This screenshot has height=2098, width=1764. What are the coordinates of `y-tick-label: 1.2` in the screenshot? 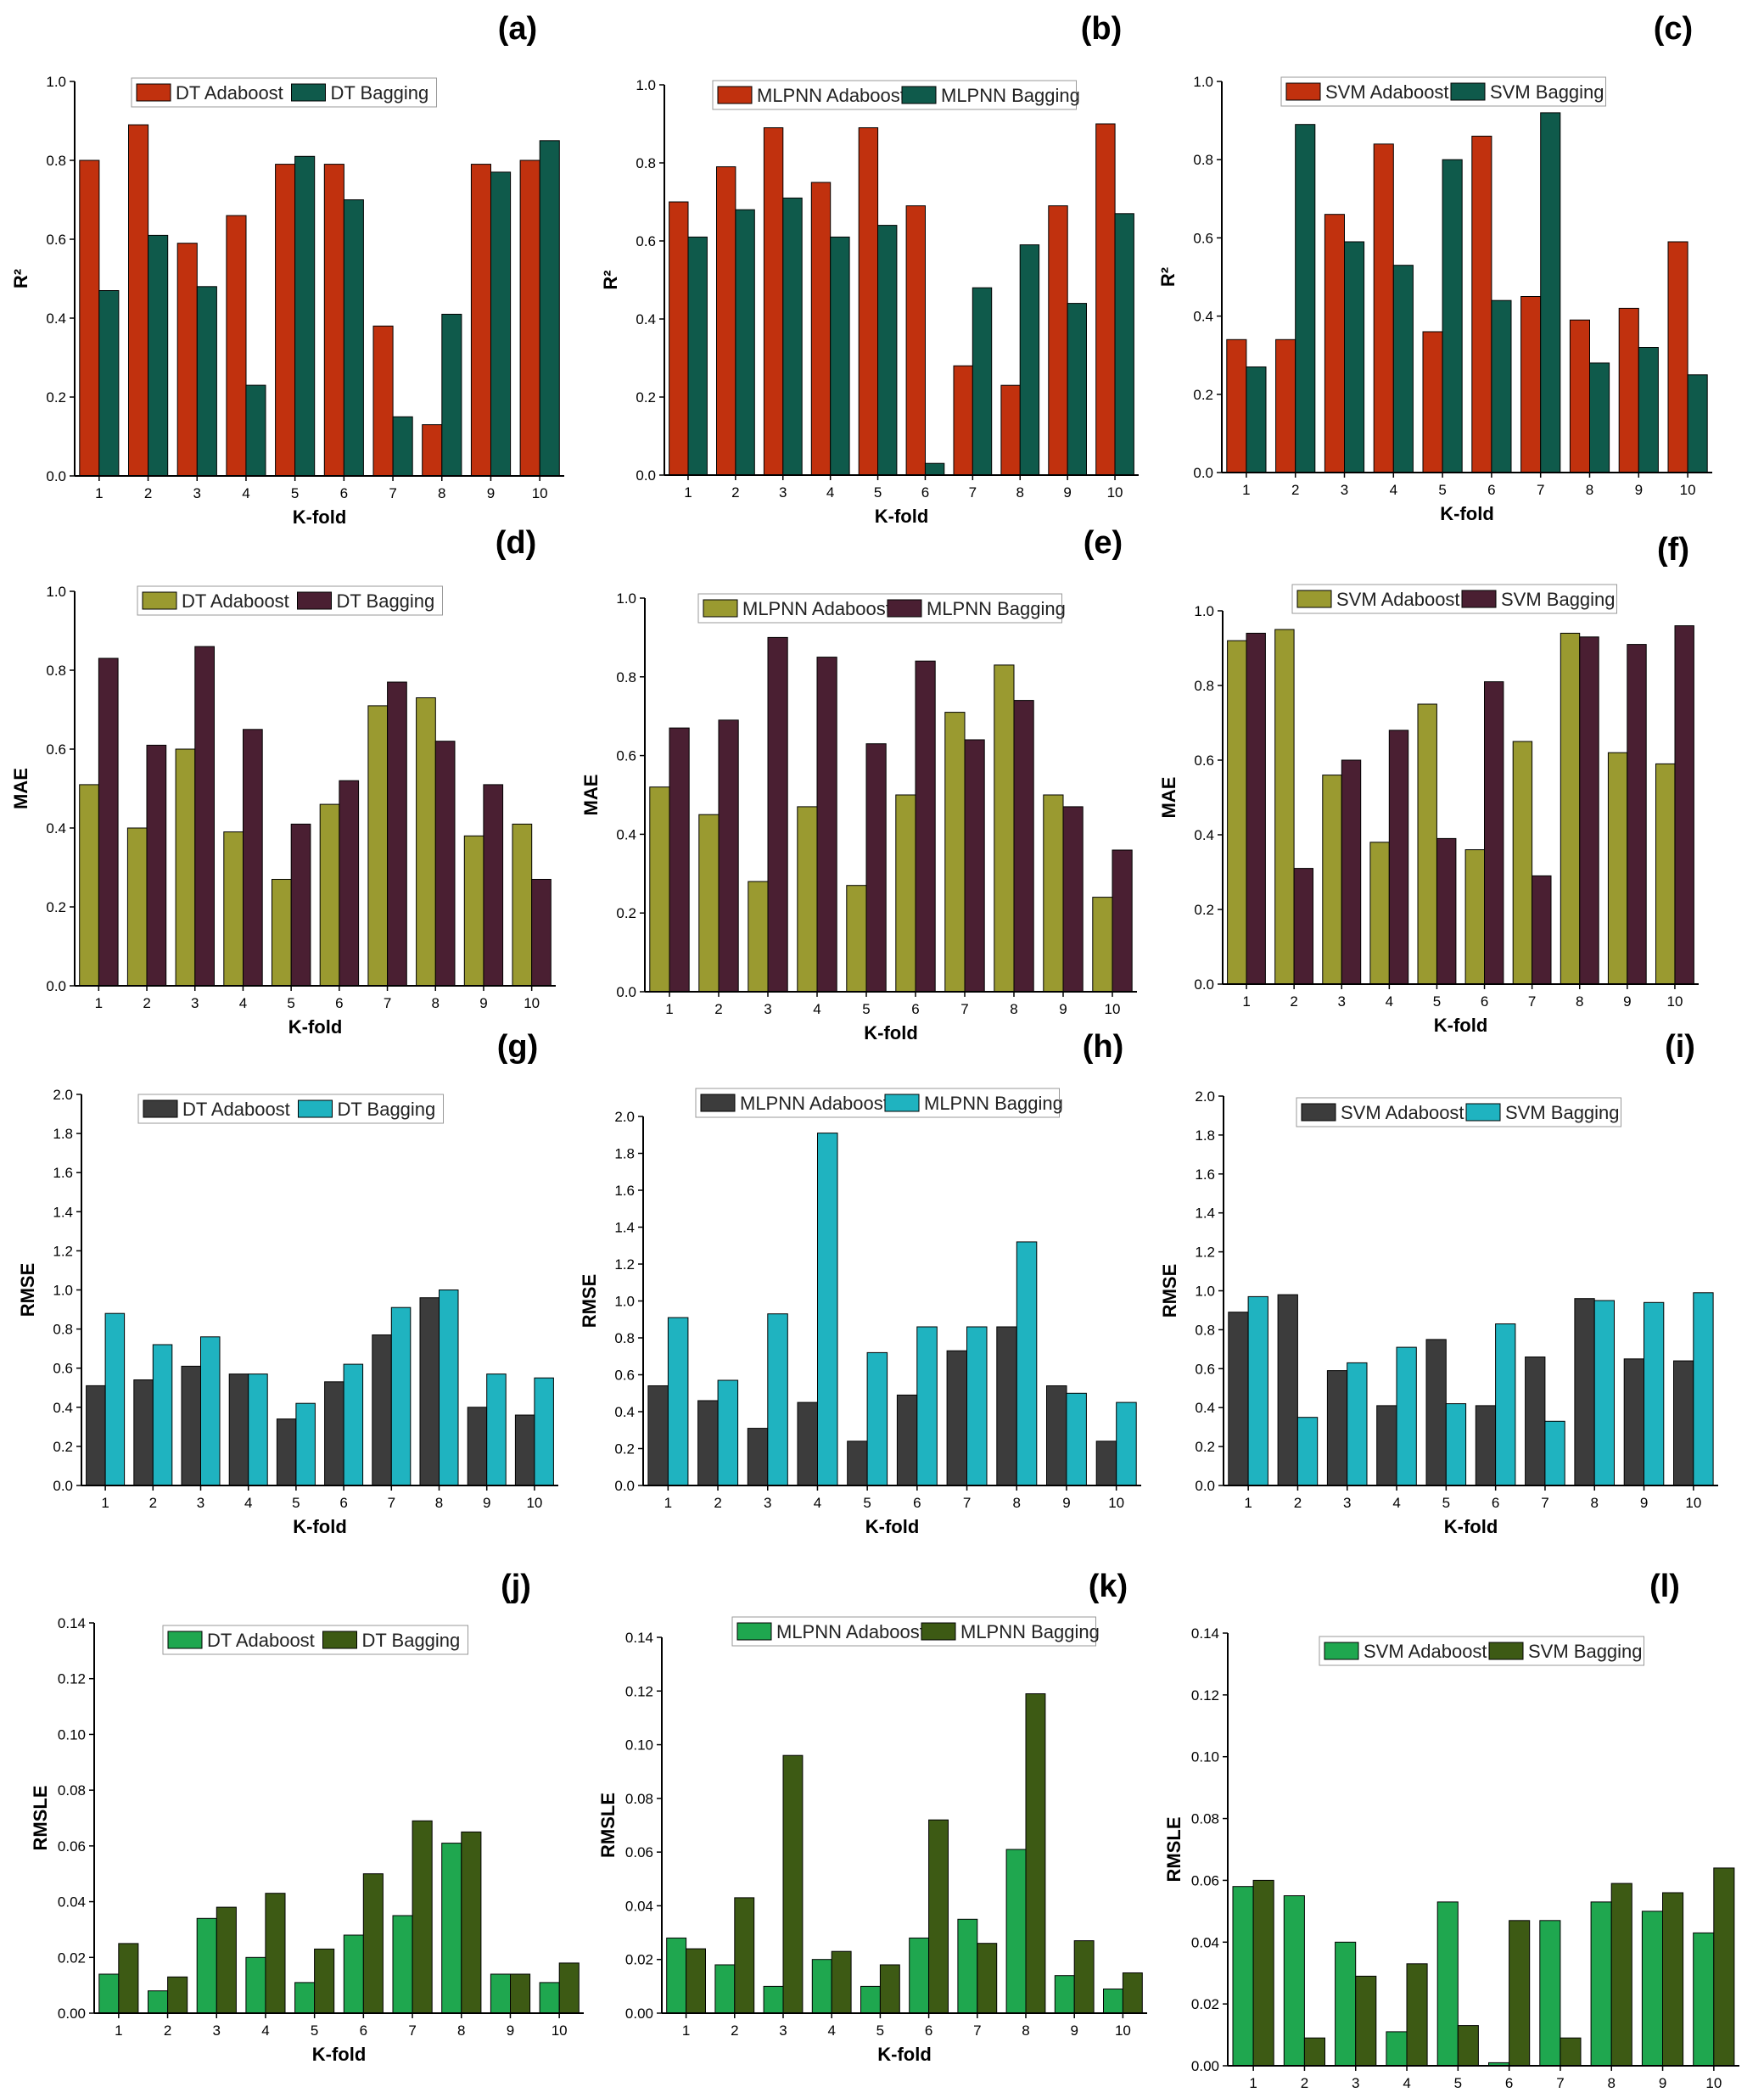 It's located at (1205, 1253).